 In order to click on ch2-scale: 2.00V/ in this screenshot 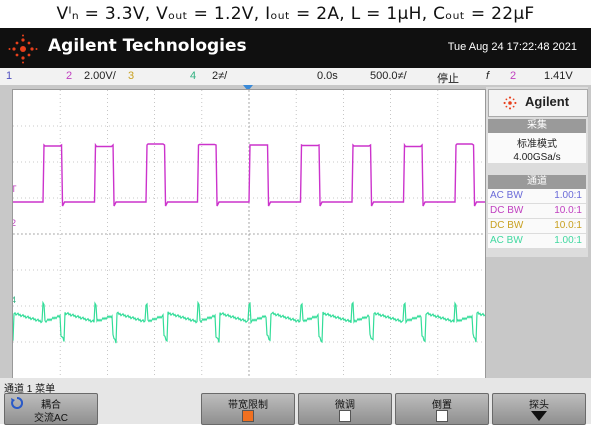, I will do `click(100, 76)`.